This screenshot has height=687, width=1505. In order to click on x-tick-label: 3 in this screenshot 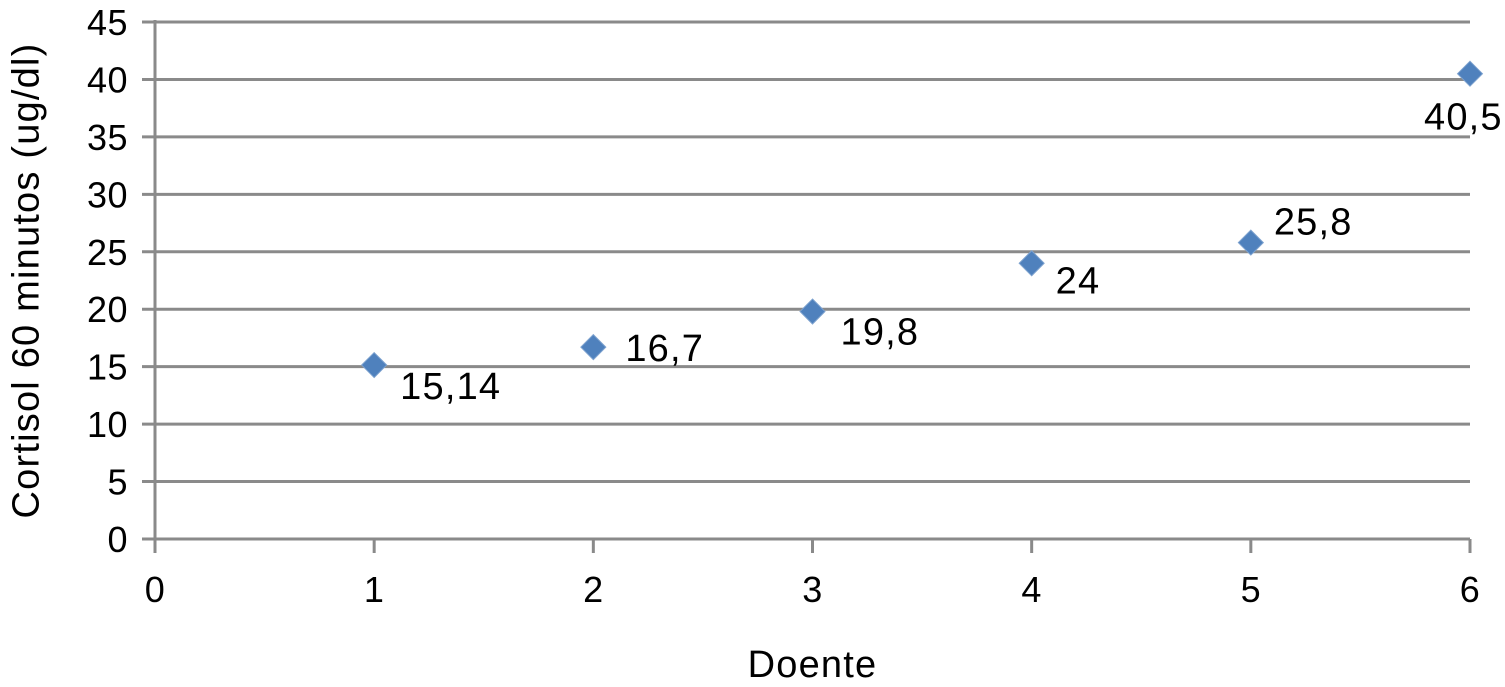, I will do `click(812, 589)`.